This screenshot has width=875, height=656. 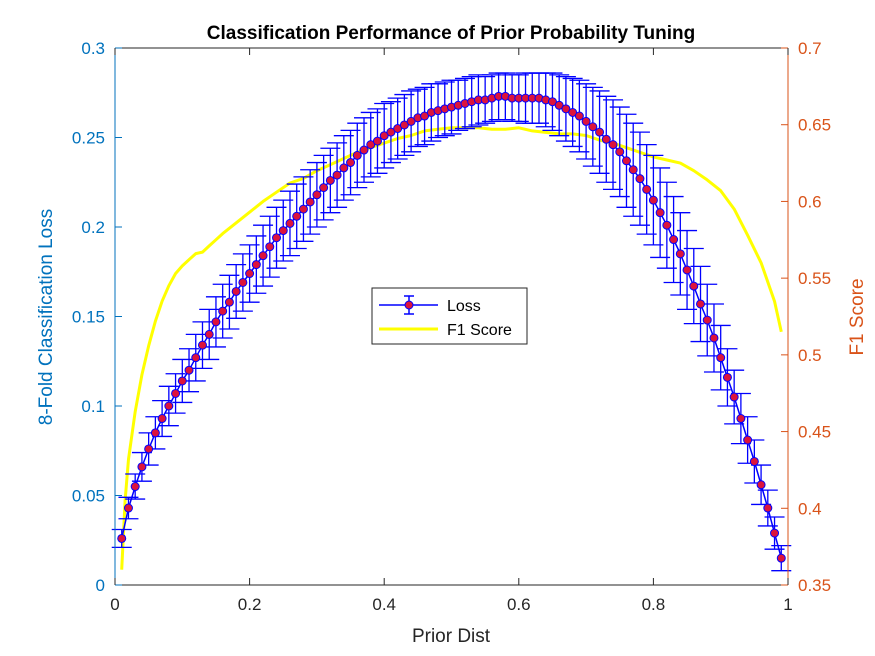 What do you see at coordinates (814, 432) in the screenshot?
I see `right-tick-label: 0.45` at bounding box center [814, 432].